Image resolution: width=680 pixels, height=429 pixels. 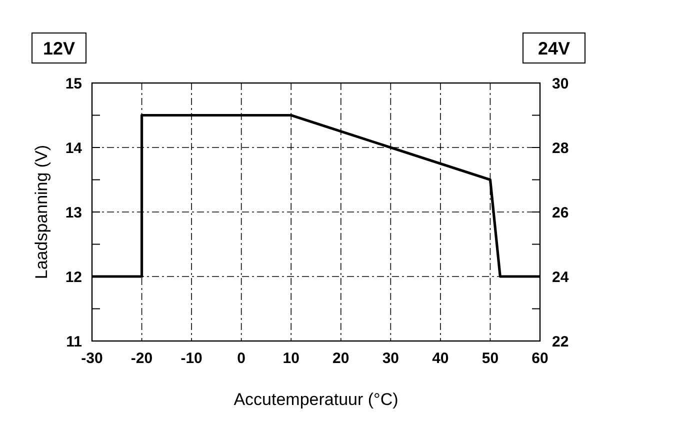 What do you see at coordinates (560, 341) in the screenshot?
I see `y2-tick-label: 22` at bounding box center [560, 341].